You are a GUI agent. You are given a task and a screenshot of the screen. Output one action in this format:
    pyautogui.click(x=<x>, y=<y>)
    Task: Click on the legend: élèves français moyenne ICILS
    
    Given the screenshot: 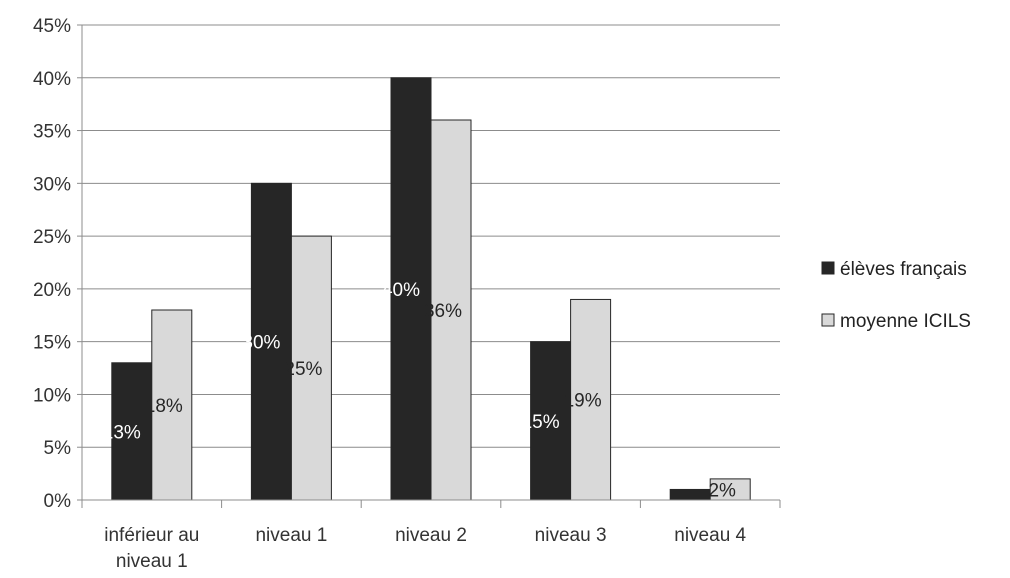 What is the action you would take?
    pyautogui.click(x=896, y=295)
    